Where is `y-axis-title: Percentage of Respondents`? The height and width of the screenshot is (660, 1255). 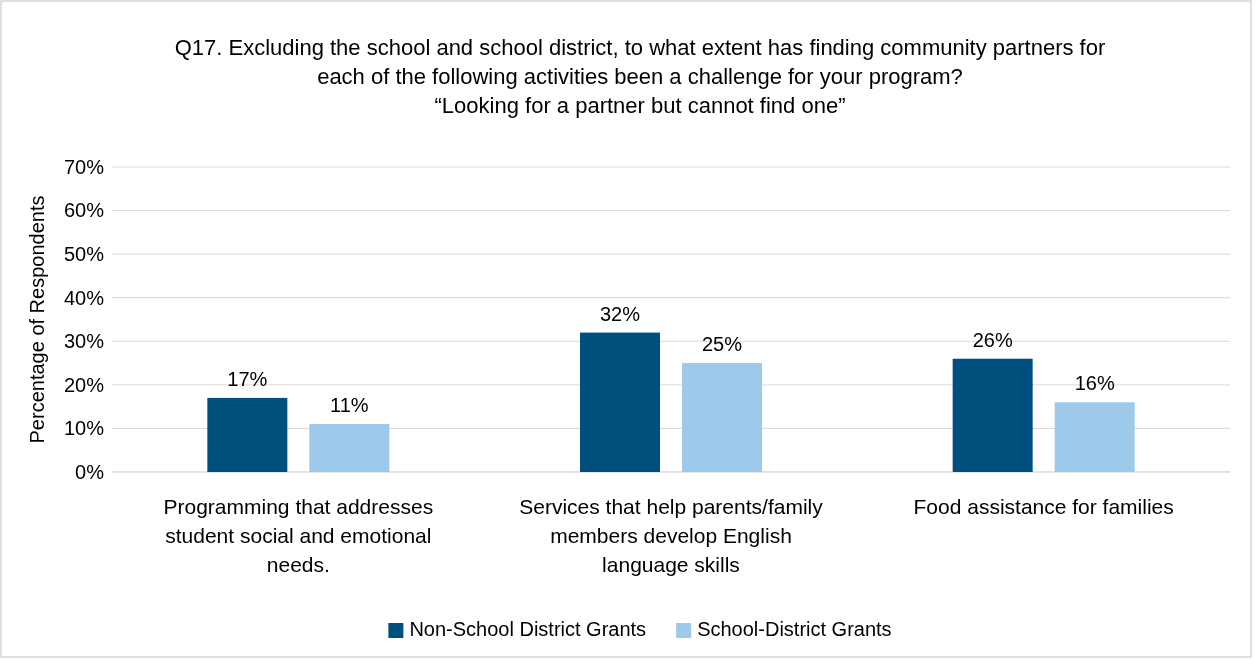 y-axis-title: Percentage of Respondents is located at coordinates (37, 319).